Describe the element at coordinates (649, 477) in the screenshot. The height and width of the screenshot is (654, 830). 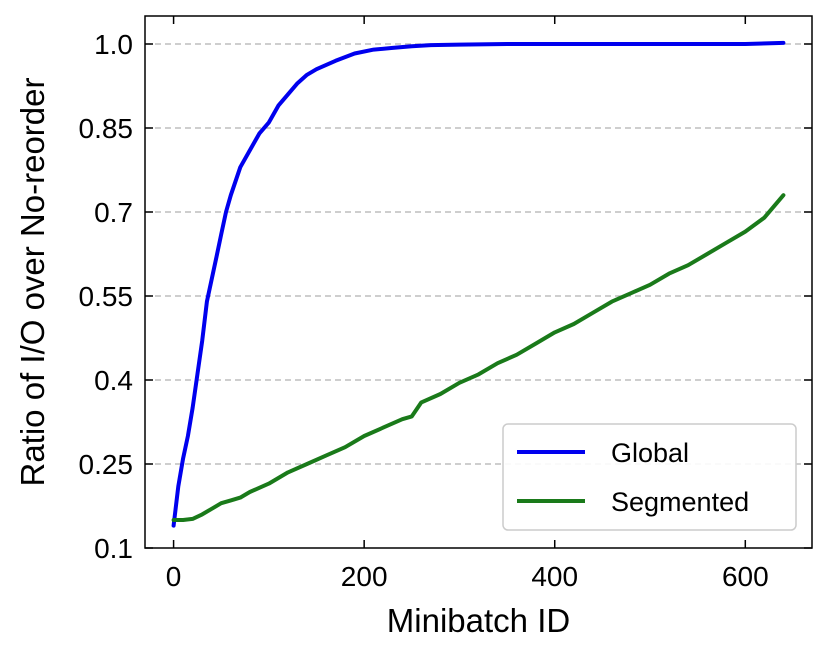
I see `legend: Global Segmented` at that location.